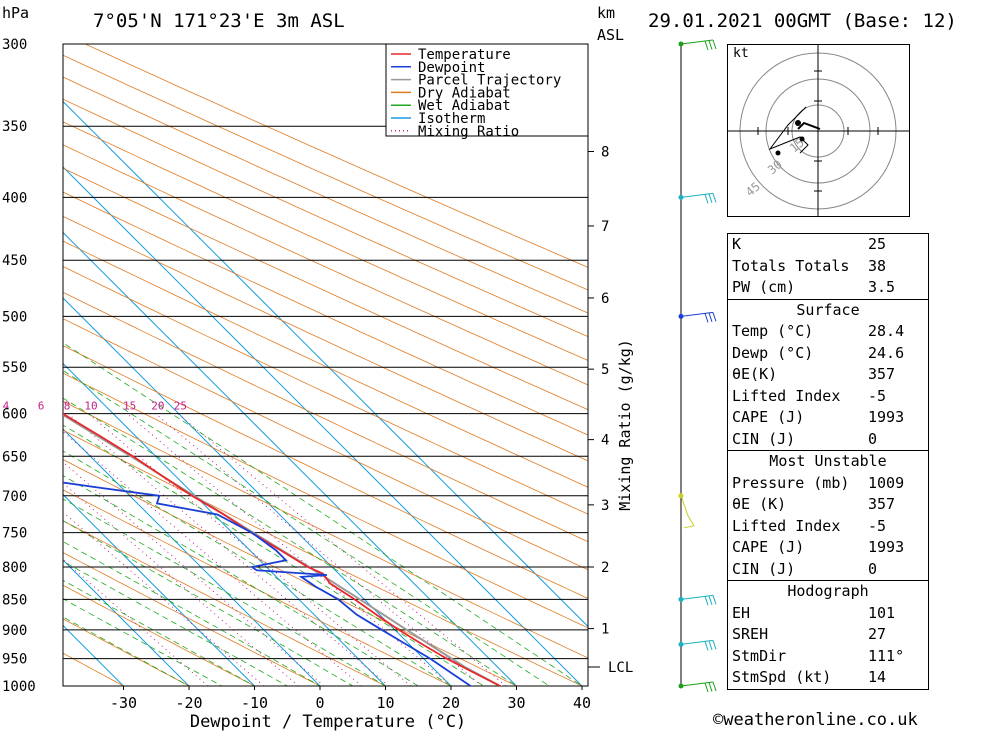 The width and height of the screenshot is (1000, 733). Describe the element at coordinates (14, 534) in the screenshot. I see `pressure-tick-label: 750` at that location.